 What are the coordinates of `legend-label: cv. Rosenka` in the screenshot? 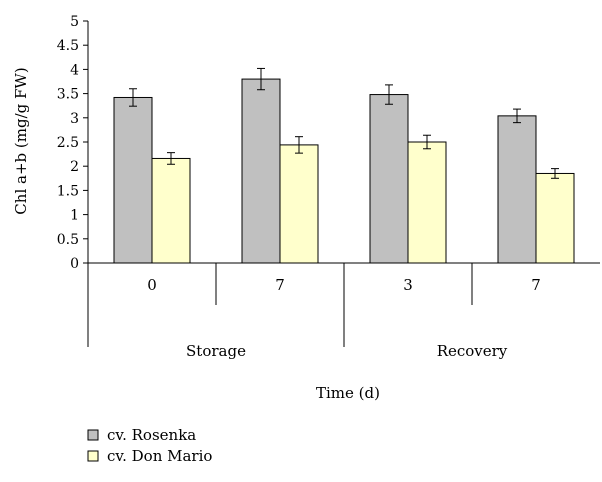 It's located at (151, 435).